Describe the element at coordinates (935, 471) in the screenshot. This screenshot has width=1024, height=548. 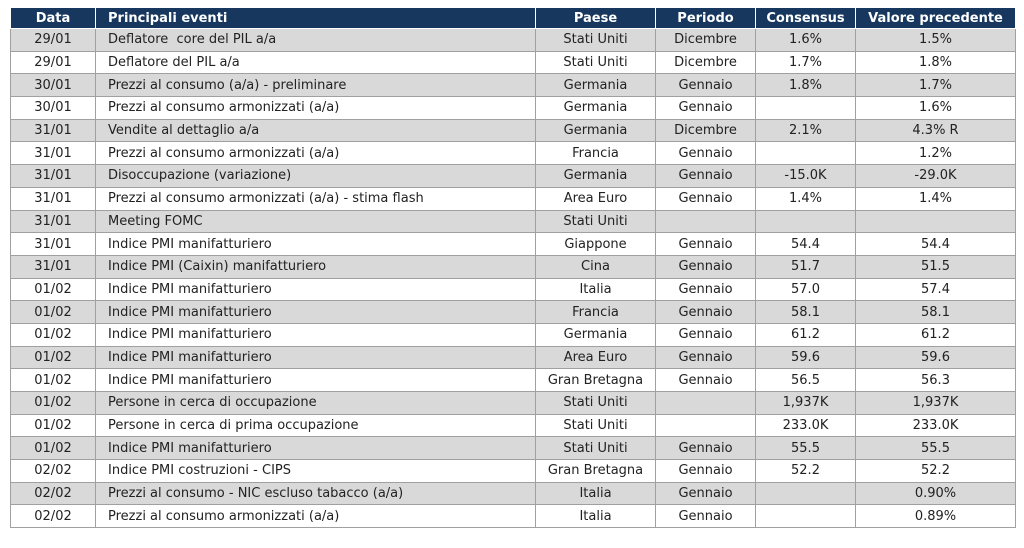
I see `table-cell: 52.2` at that location.